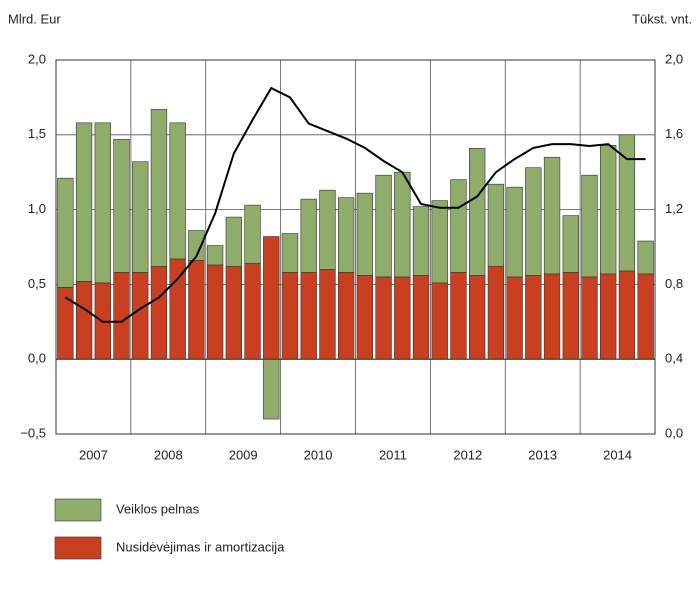 Image resolution: width=696 pixels, height=592 pixels. What do you see at coordinates (674, 432) in the screenshot?
I see `y2-tick-label: 0,0` at bounding box center [674, 432].